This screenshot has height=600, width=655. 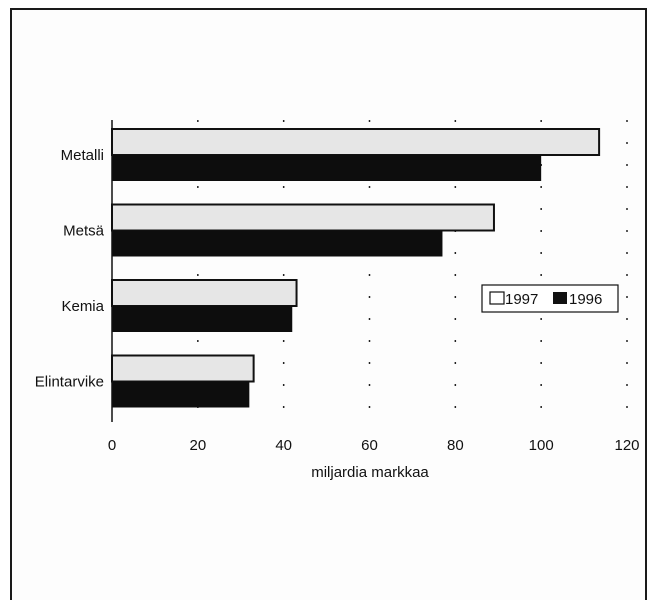 What do you see at coordinates (455, 445) in the screenshot?
I see `x-tick-label: 80` at bounding box center [455, 445].